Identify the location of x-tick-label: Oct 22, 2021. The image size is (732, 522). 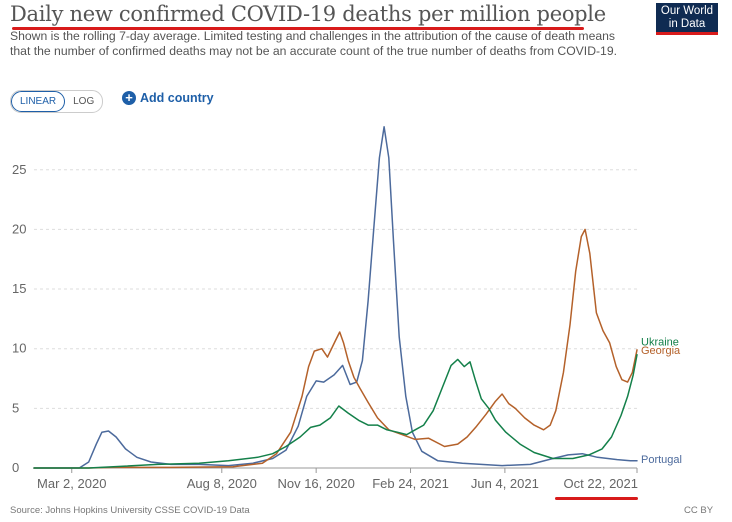
(601, 483).